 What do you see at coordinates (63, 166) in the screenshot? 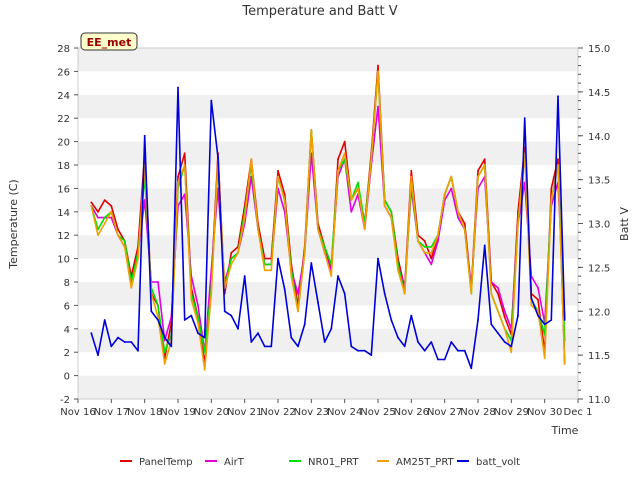
I see `y-tick-label: 18` at bounding box center [63, 166].